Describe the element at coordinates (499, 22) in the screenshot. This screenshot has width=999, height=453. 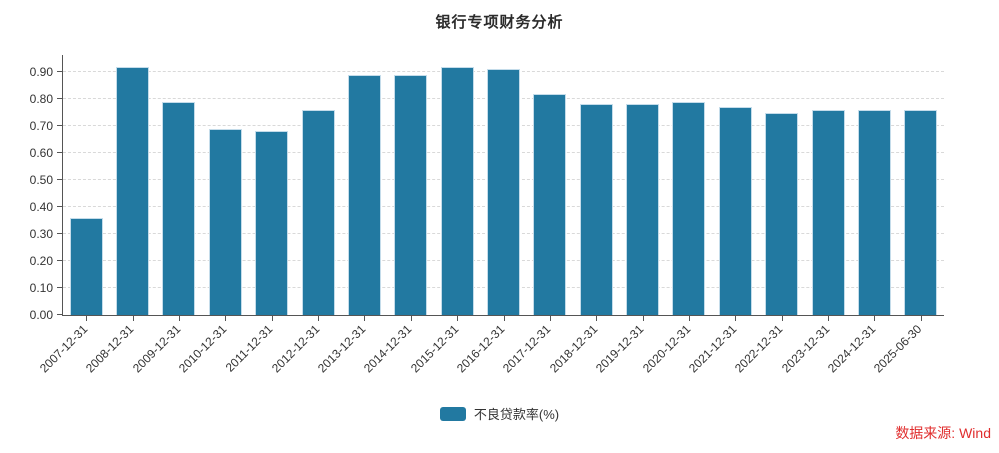
I see `chart-title: 银行专项财务分析` at that location.